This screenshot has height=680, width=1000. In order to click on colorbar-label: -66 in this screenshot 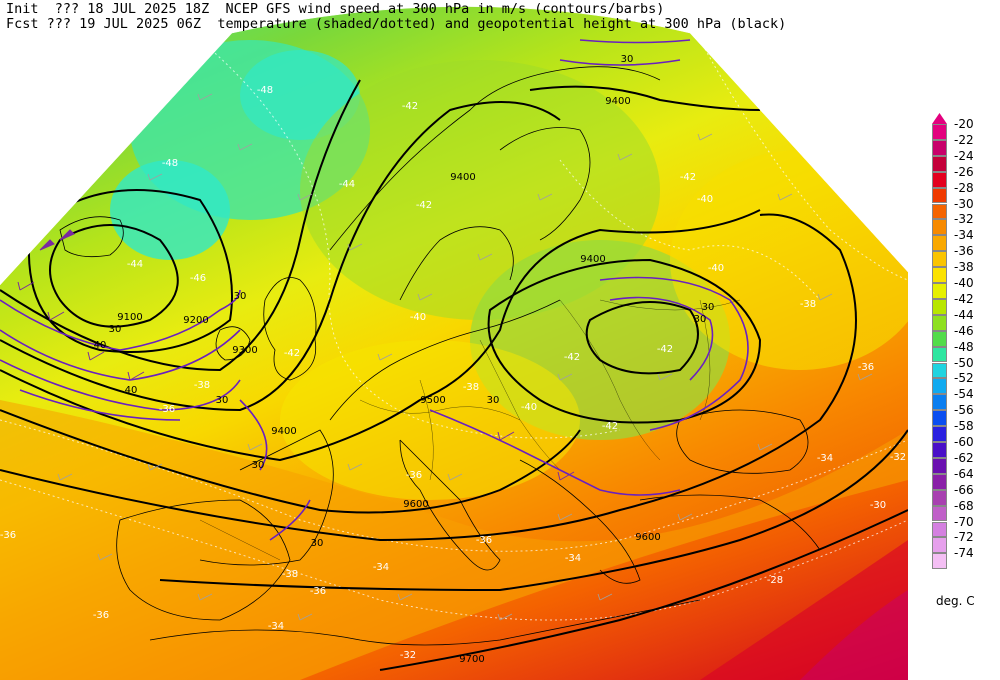, I will do `click(964, 489)`.